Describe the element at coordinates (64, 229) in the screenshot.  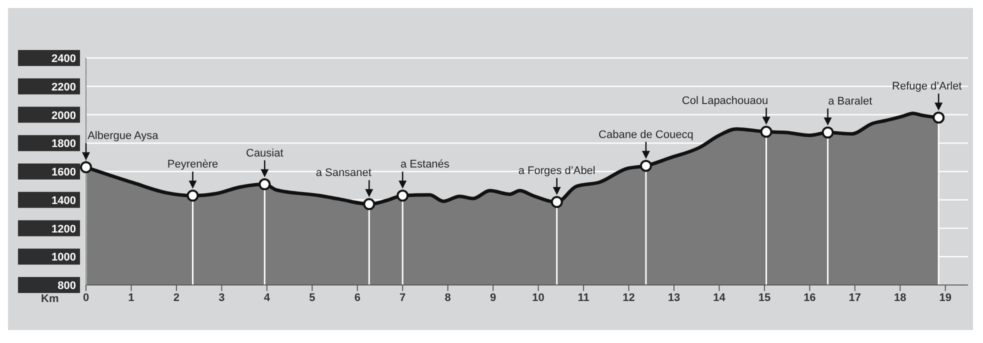
I see `y-tick-label: 1200` at that location.